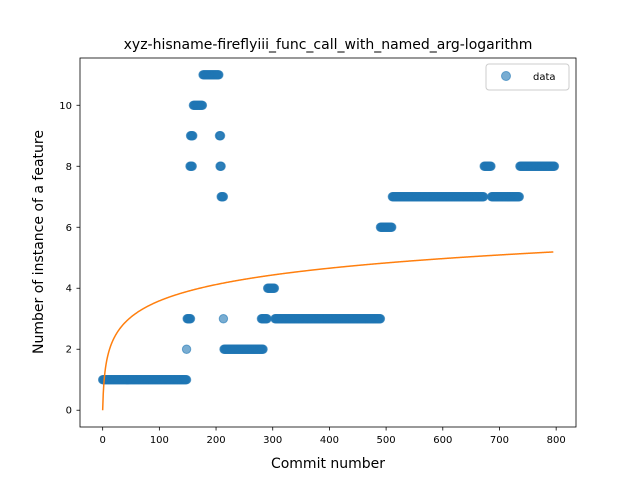 The height and width of the screenshot is (480, 640). I want to click on legend-box, so click(527, 77).